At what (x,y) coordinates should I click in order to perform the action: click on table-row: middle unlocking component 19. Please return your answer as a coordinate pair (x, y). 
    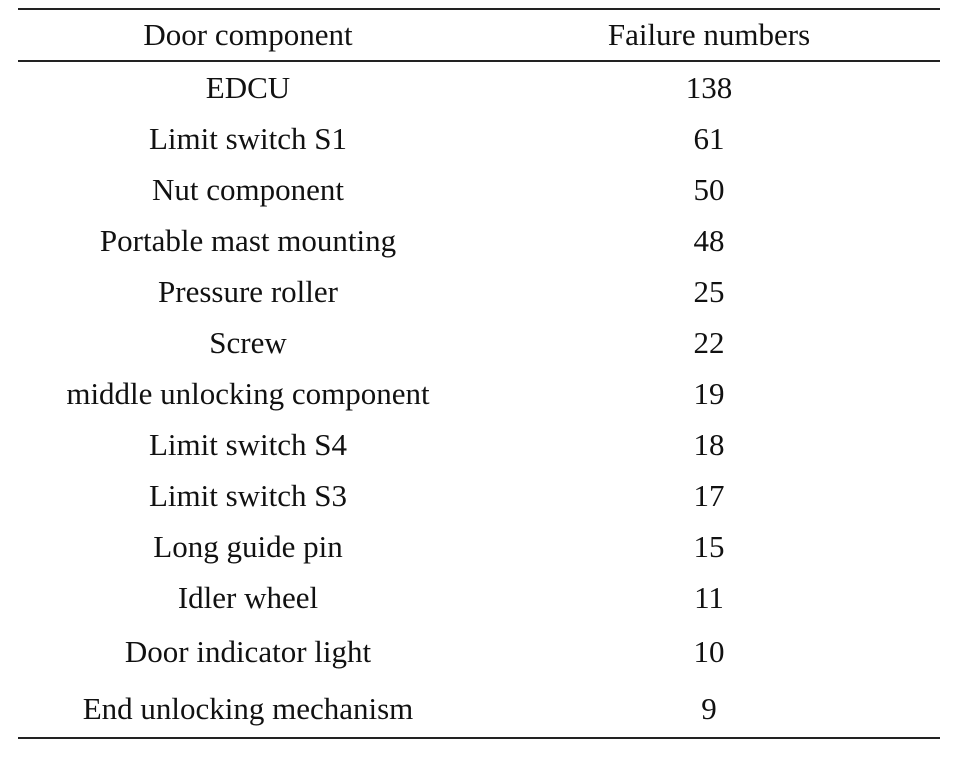
    Looking at the image, I should click on (479, 393).